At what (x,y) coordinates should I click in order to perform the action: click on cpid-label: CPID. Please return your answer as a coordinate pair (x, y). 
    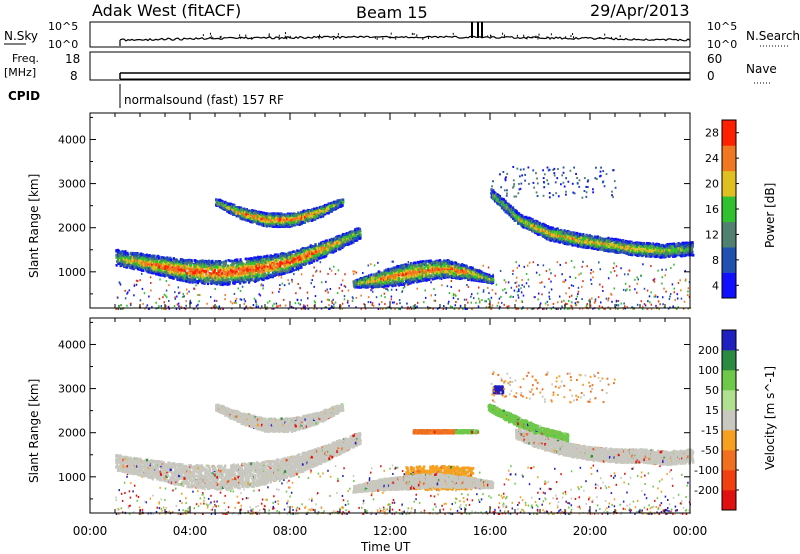
    Looking at the image, I should click on (24, 96).